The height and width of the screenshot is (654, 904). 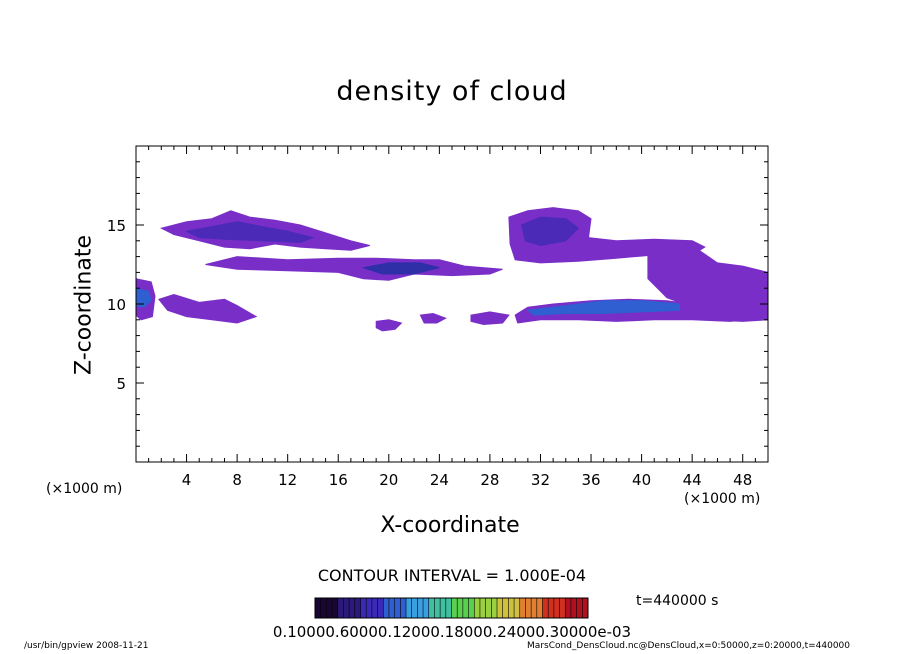 What do you see at coordinates (388, 480) in the screenshot?
I see `x-tick-label: 20` at bounding box center [388, 480].